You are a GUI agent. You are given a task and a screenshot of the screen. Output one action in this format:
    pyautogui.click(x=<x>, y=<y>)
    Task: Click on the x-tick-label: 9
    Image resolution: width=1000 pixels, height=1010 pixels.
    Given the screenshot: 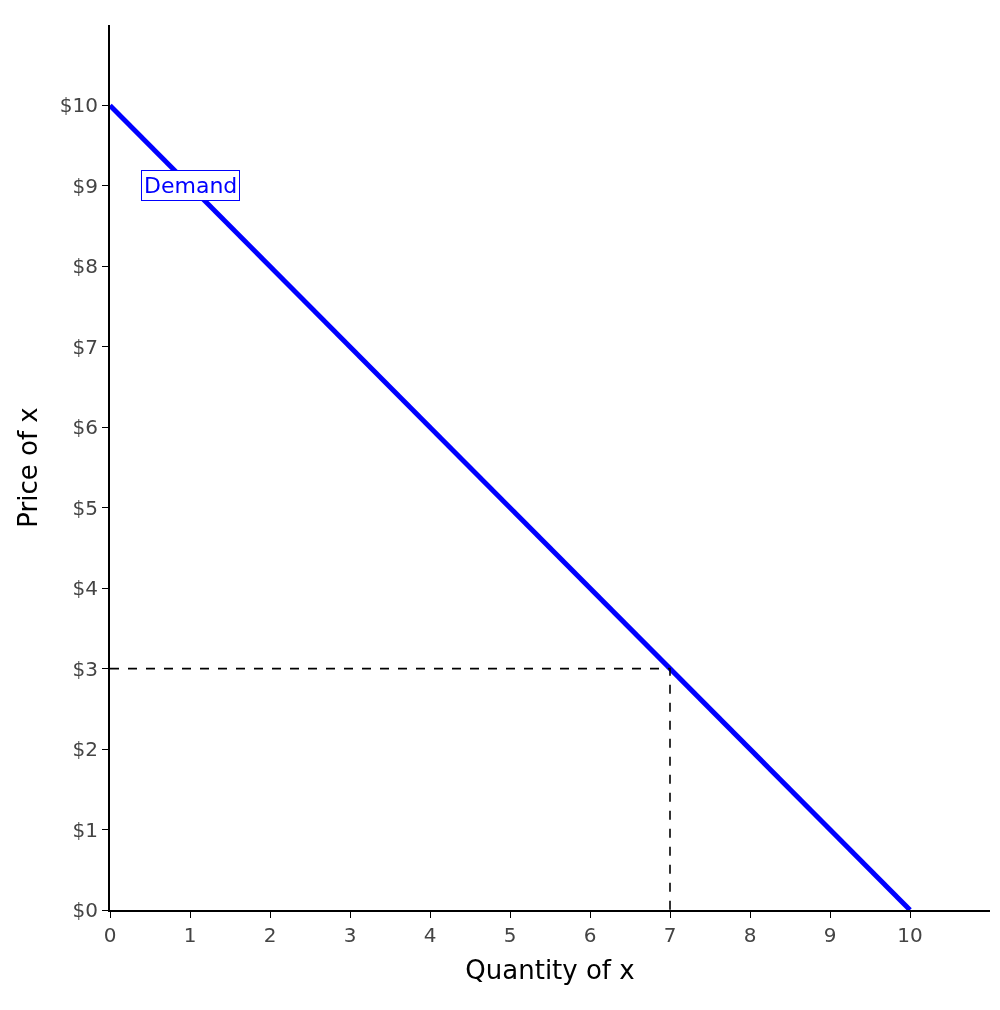 What is the action you would take?
    pyautogui.click(x=830, y=935)
    